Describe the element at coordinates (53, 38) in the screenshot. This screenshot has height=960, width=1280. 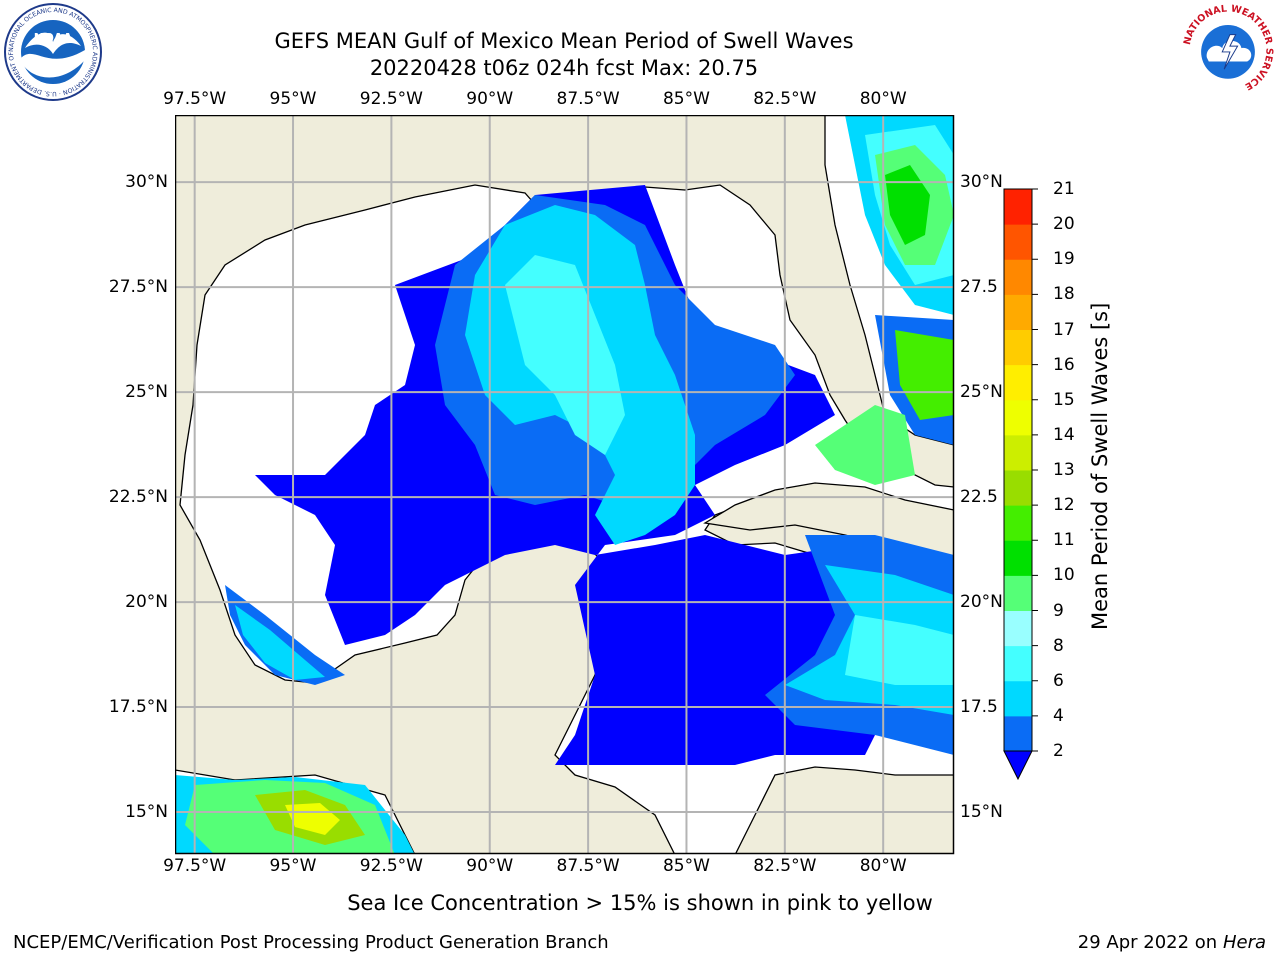
I see `svg-text: NOAA` at that location.